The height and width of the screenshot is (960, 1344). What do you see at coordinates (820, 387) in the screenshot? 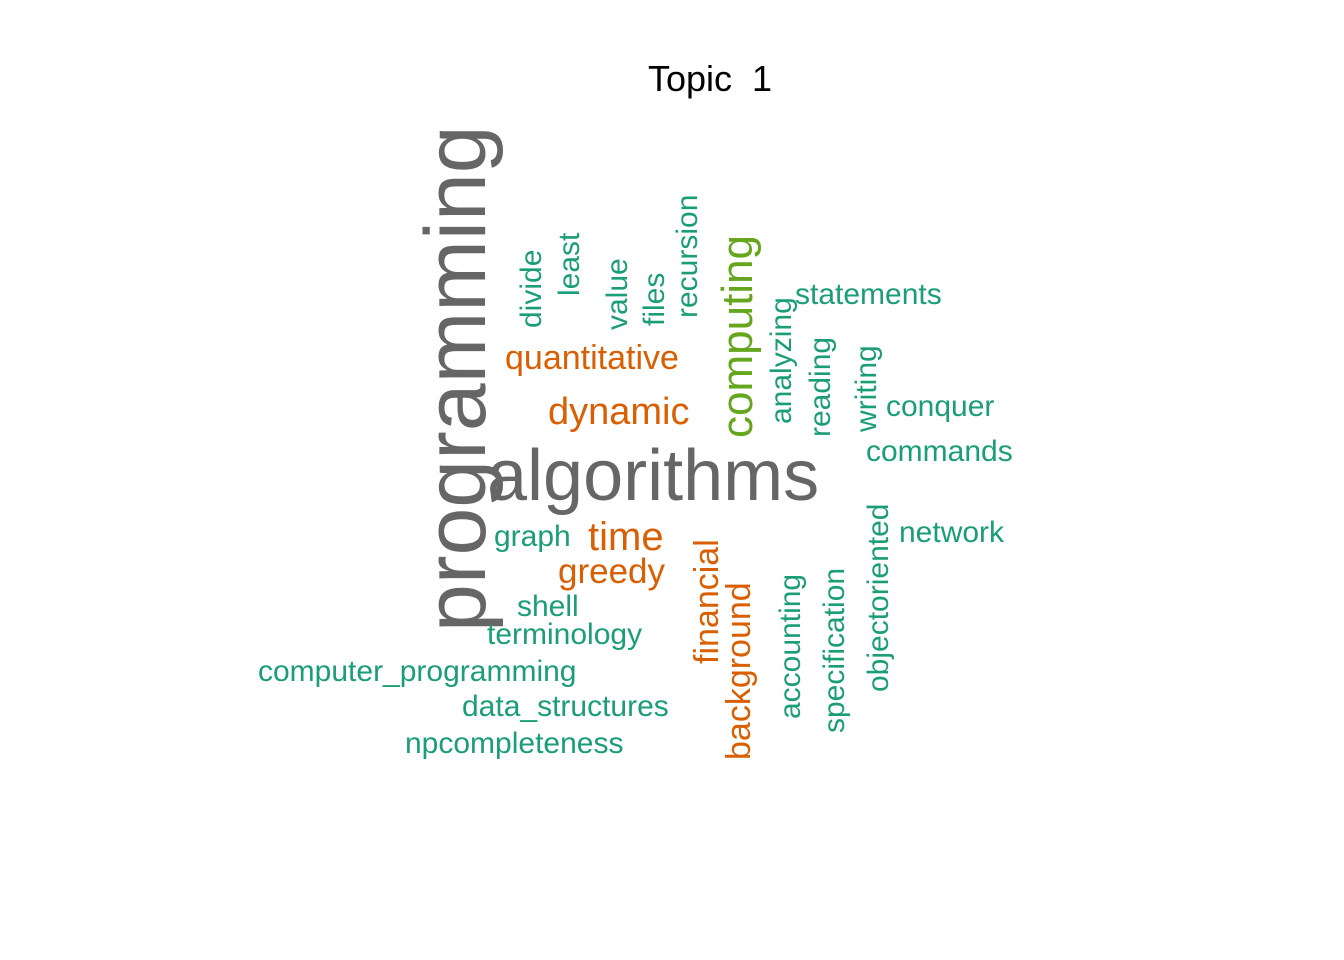
I see `word-reading: reading` at bounding box center [820, 387].